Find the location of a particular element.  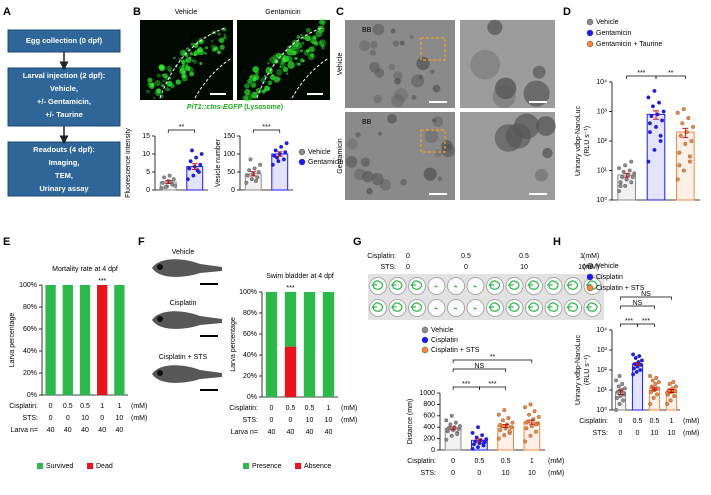

flow-box-text: Larval injection (2 dpf): is located at coordinates (64, 75).